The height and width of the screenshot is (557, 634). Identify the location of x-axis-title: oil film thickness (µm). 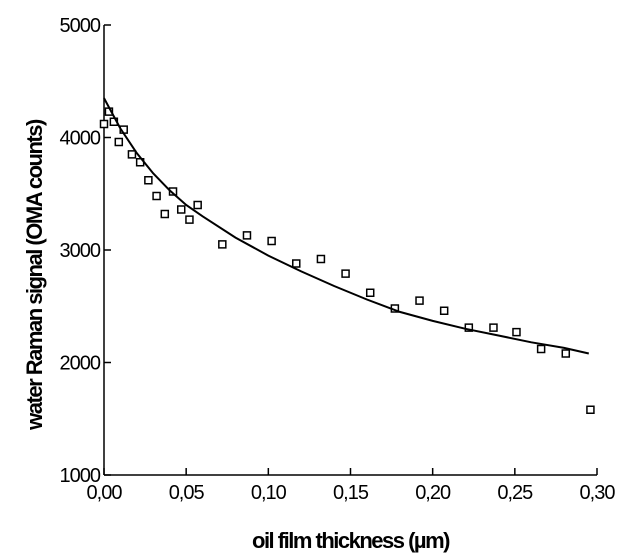
(351, 540).